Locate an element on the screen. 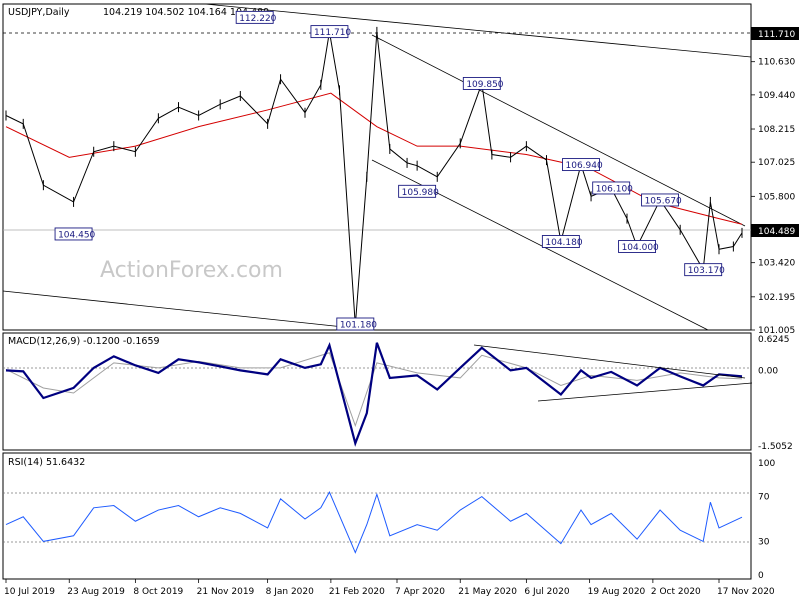  macd-trendline-upper is located at coordinates (609, 361).